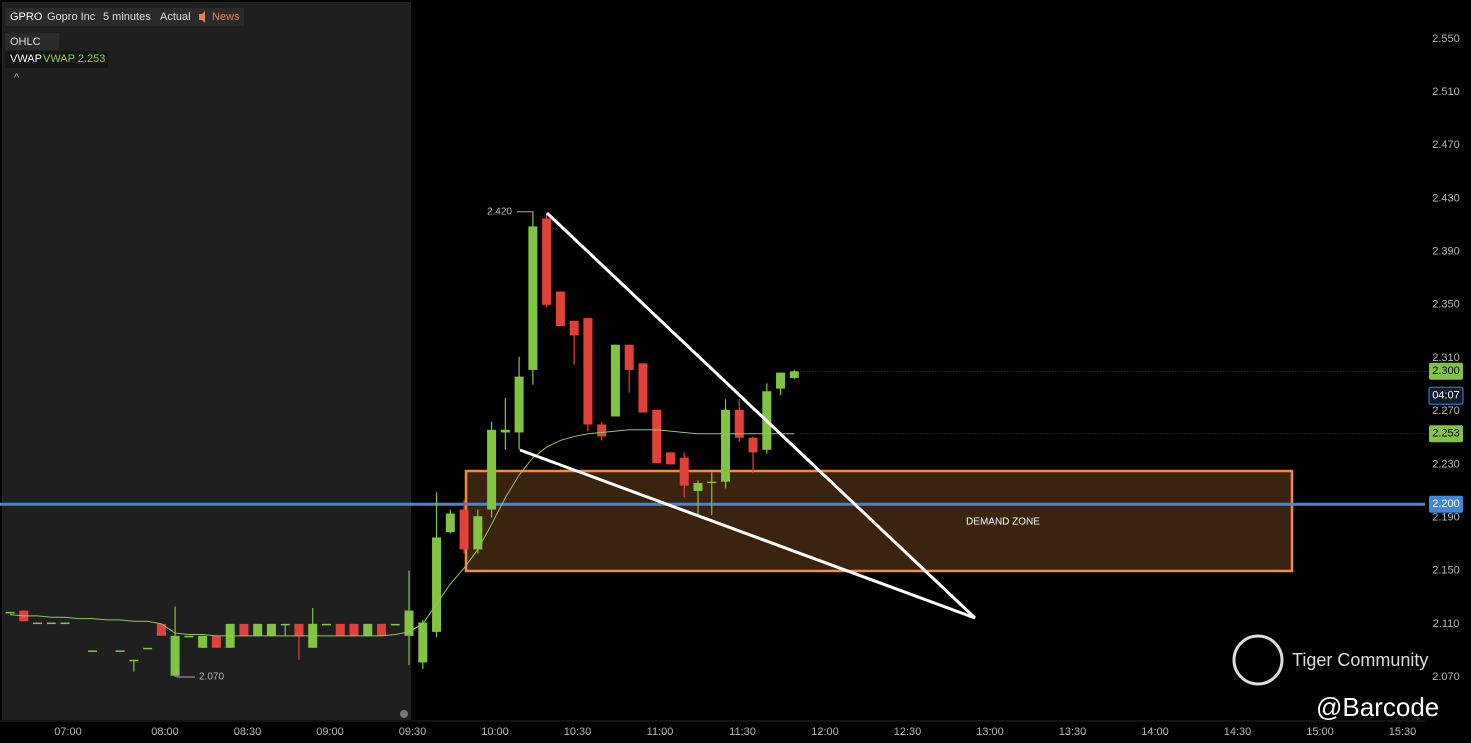 The height and width of the screenshot is (743, 1471). Describe the element at coordinates (211, 677) in the screenshot. I see `low-marker-label: 2.070` at that location.